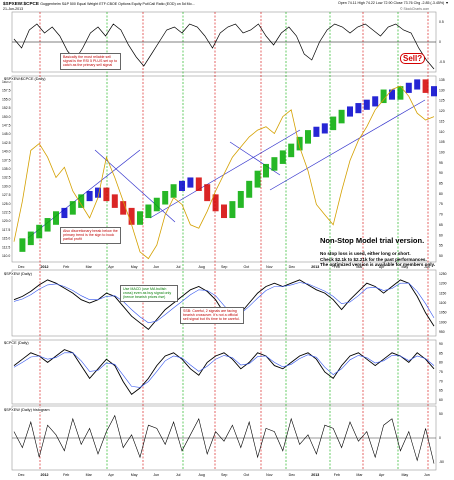 This screenshot has height=480, width=454. Describe the element at coordinates (6, 126) in the screenshot. I see `y-tick-label: 147.5` at that location.